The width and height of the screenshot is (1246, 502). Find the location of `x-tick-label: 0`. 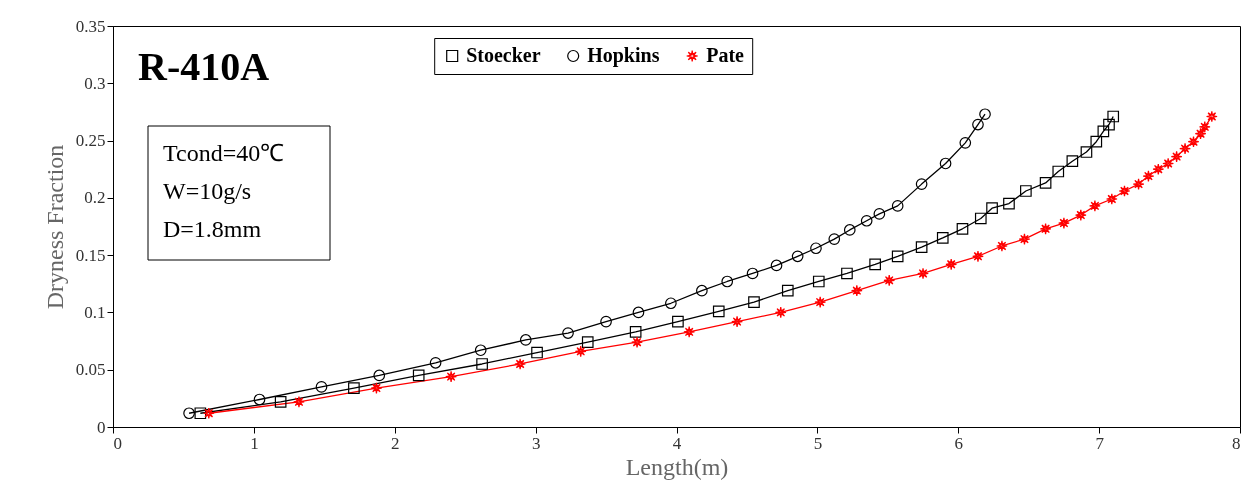

x-tick-label: 0 is located at coordinates (117, 443).